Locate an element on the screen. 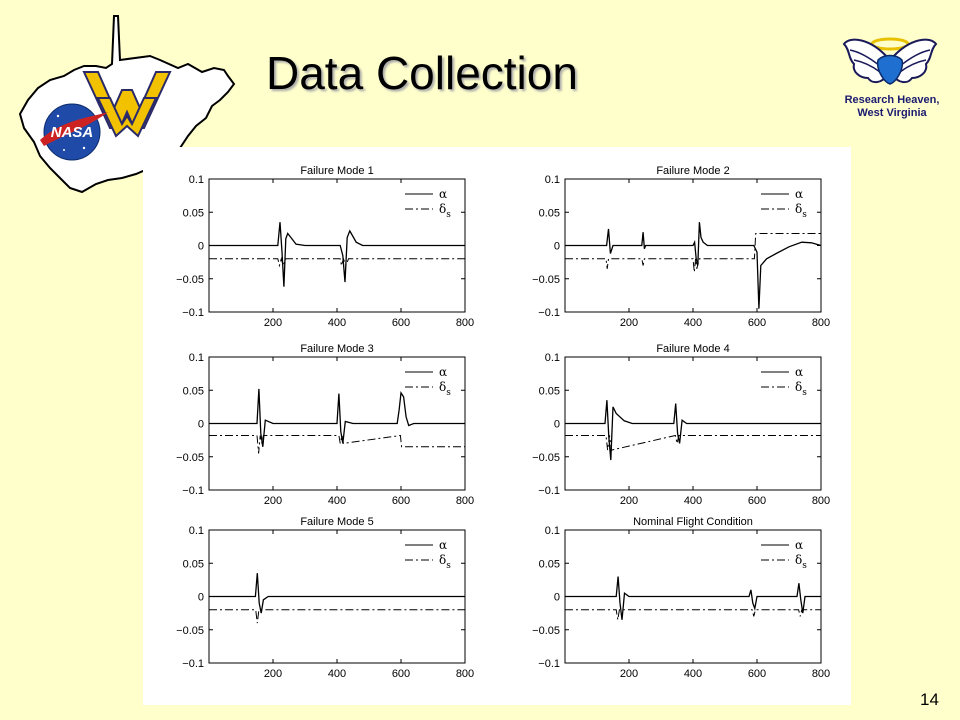 Image resolution: width=960 pixels, height=720 pixels. nasa-meatball-icon: NASA is located at coordinates (74, 132).